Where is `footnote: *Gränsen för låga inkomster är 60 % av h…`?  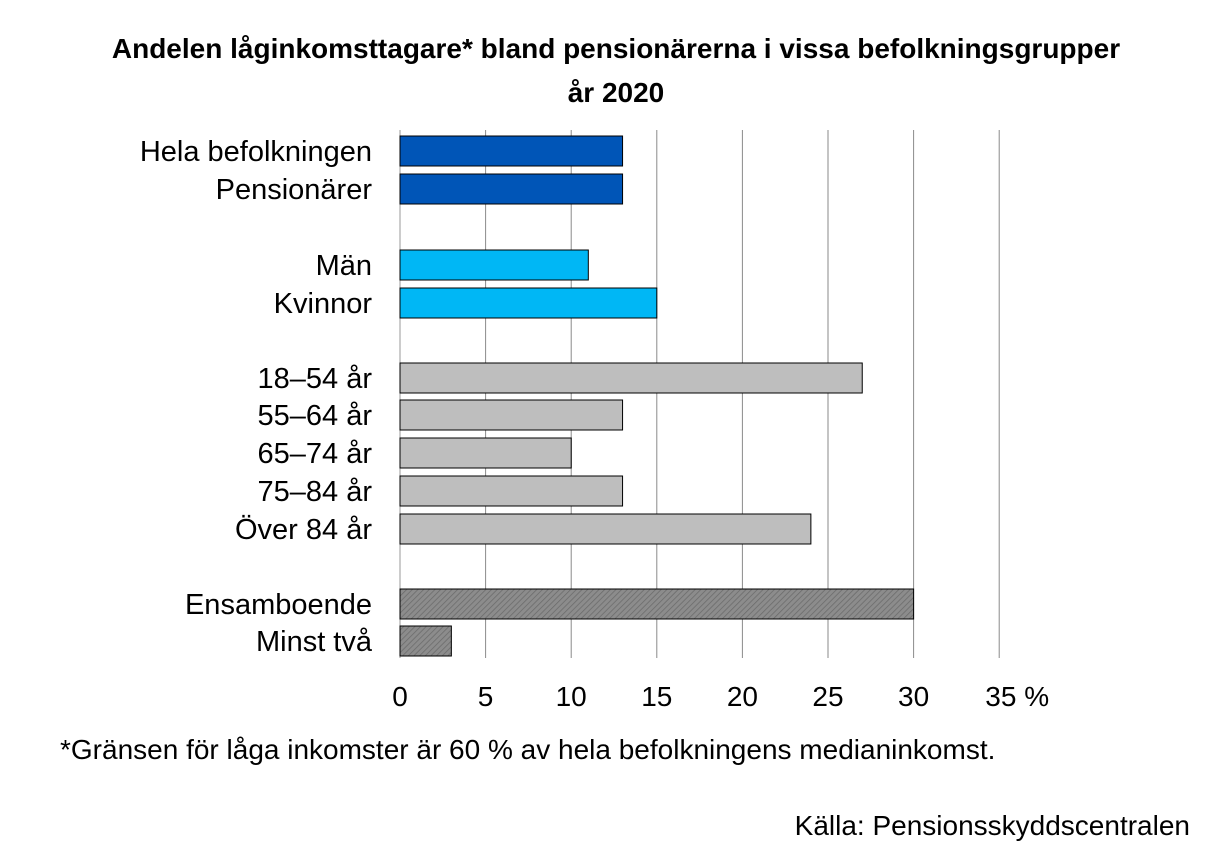 footnote: *Gränsen för låga inkomster är 60 % av h… is located at coordinates (528, 749).